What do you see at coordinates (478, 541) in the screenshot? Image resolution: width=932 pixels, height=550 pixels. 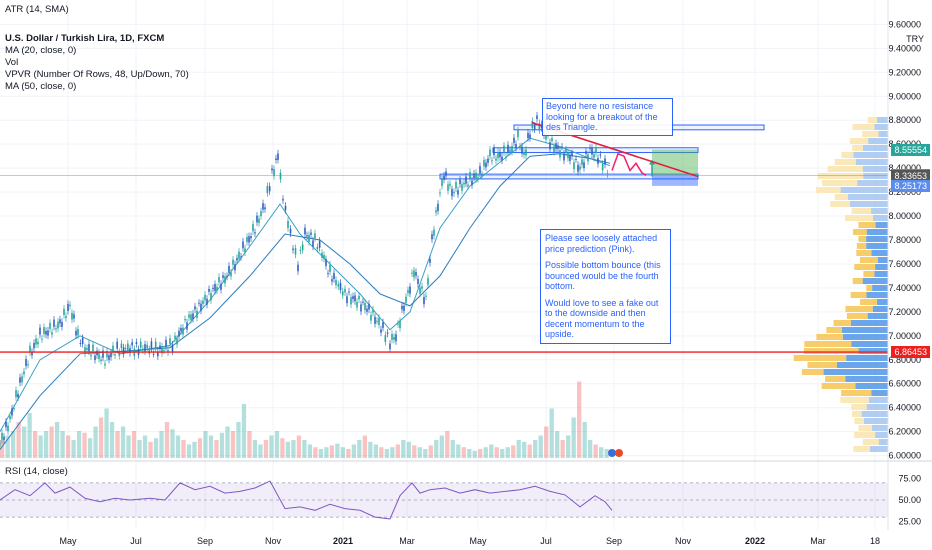 I see `x-tick-label: May` at bounding box center [478, 541].